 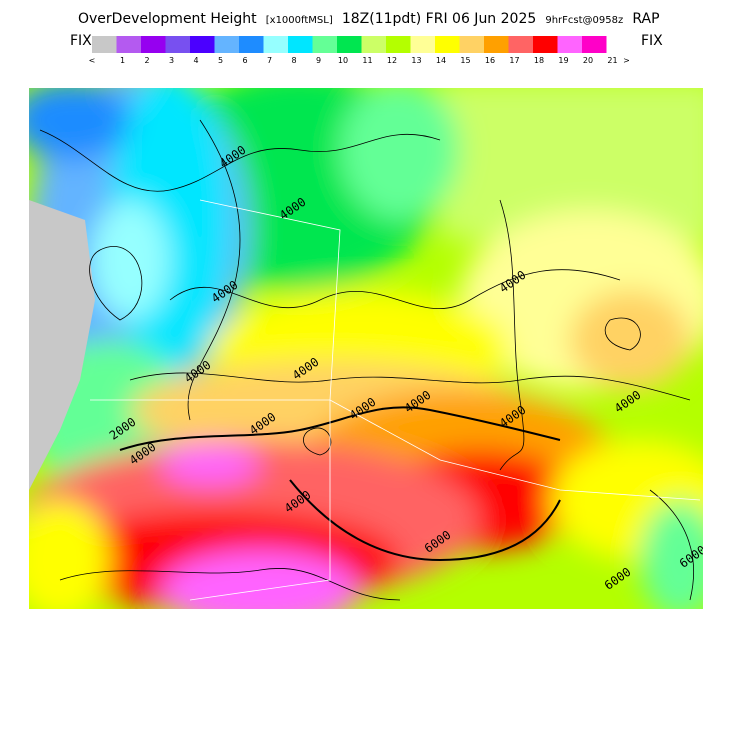 I want to click on model: RAP, so click(x=645, y=19).